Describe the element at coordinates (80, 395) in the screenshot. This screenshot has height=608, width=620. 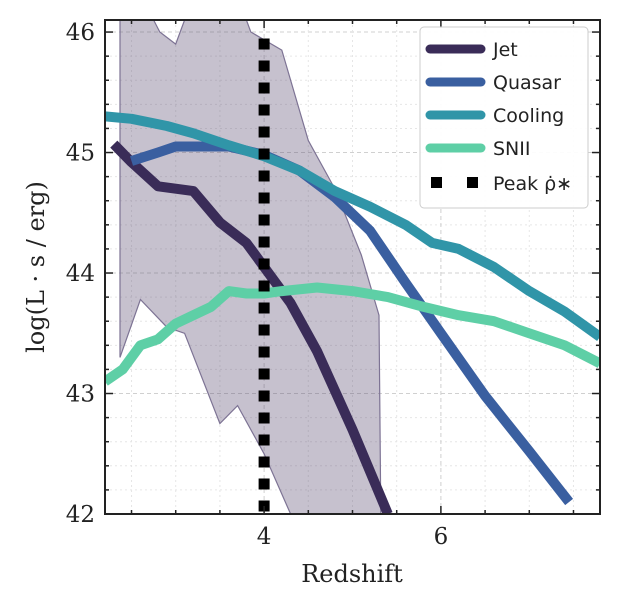
I see `y-tick-label: 43` at that location.